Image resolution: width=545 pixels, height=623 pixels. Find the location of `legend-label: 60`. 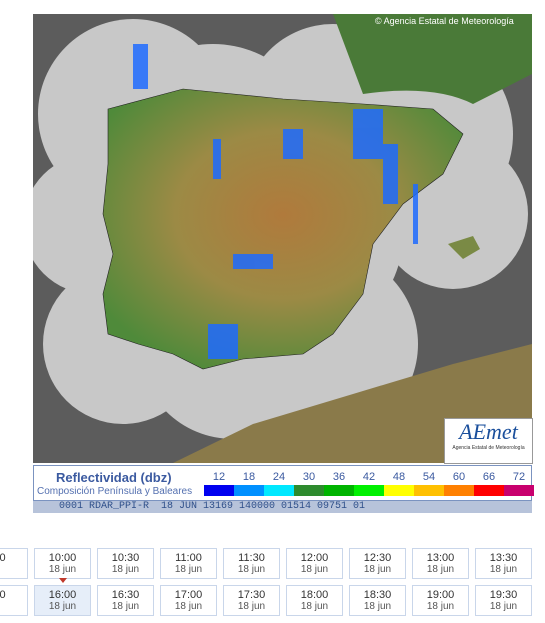

legend-label: 60 is located at coordinates (459, 477).